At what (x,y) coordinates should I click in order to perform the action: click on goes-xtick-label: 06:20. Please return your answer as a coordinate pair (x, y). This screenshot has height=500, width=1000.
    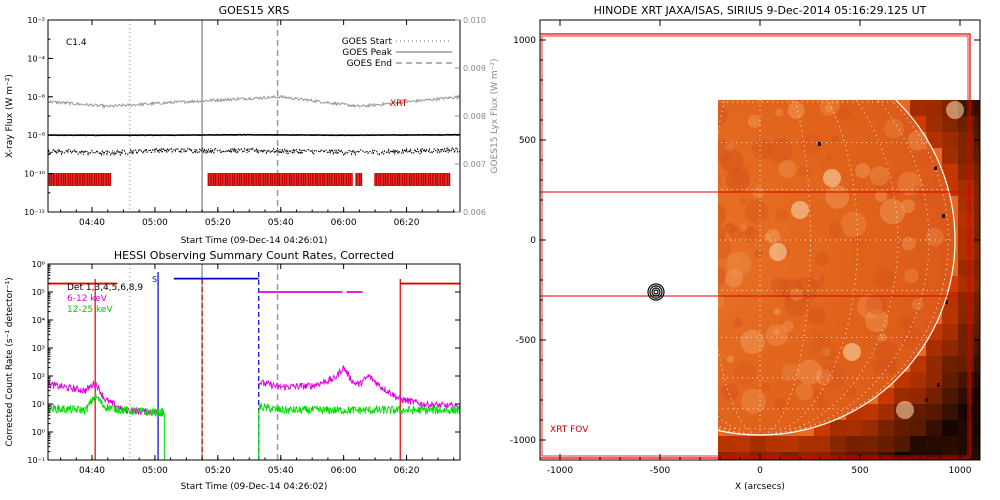
    Looking at the image, I should click on (407, 223).